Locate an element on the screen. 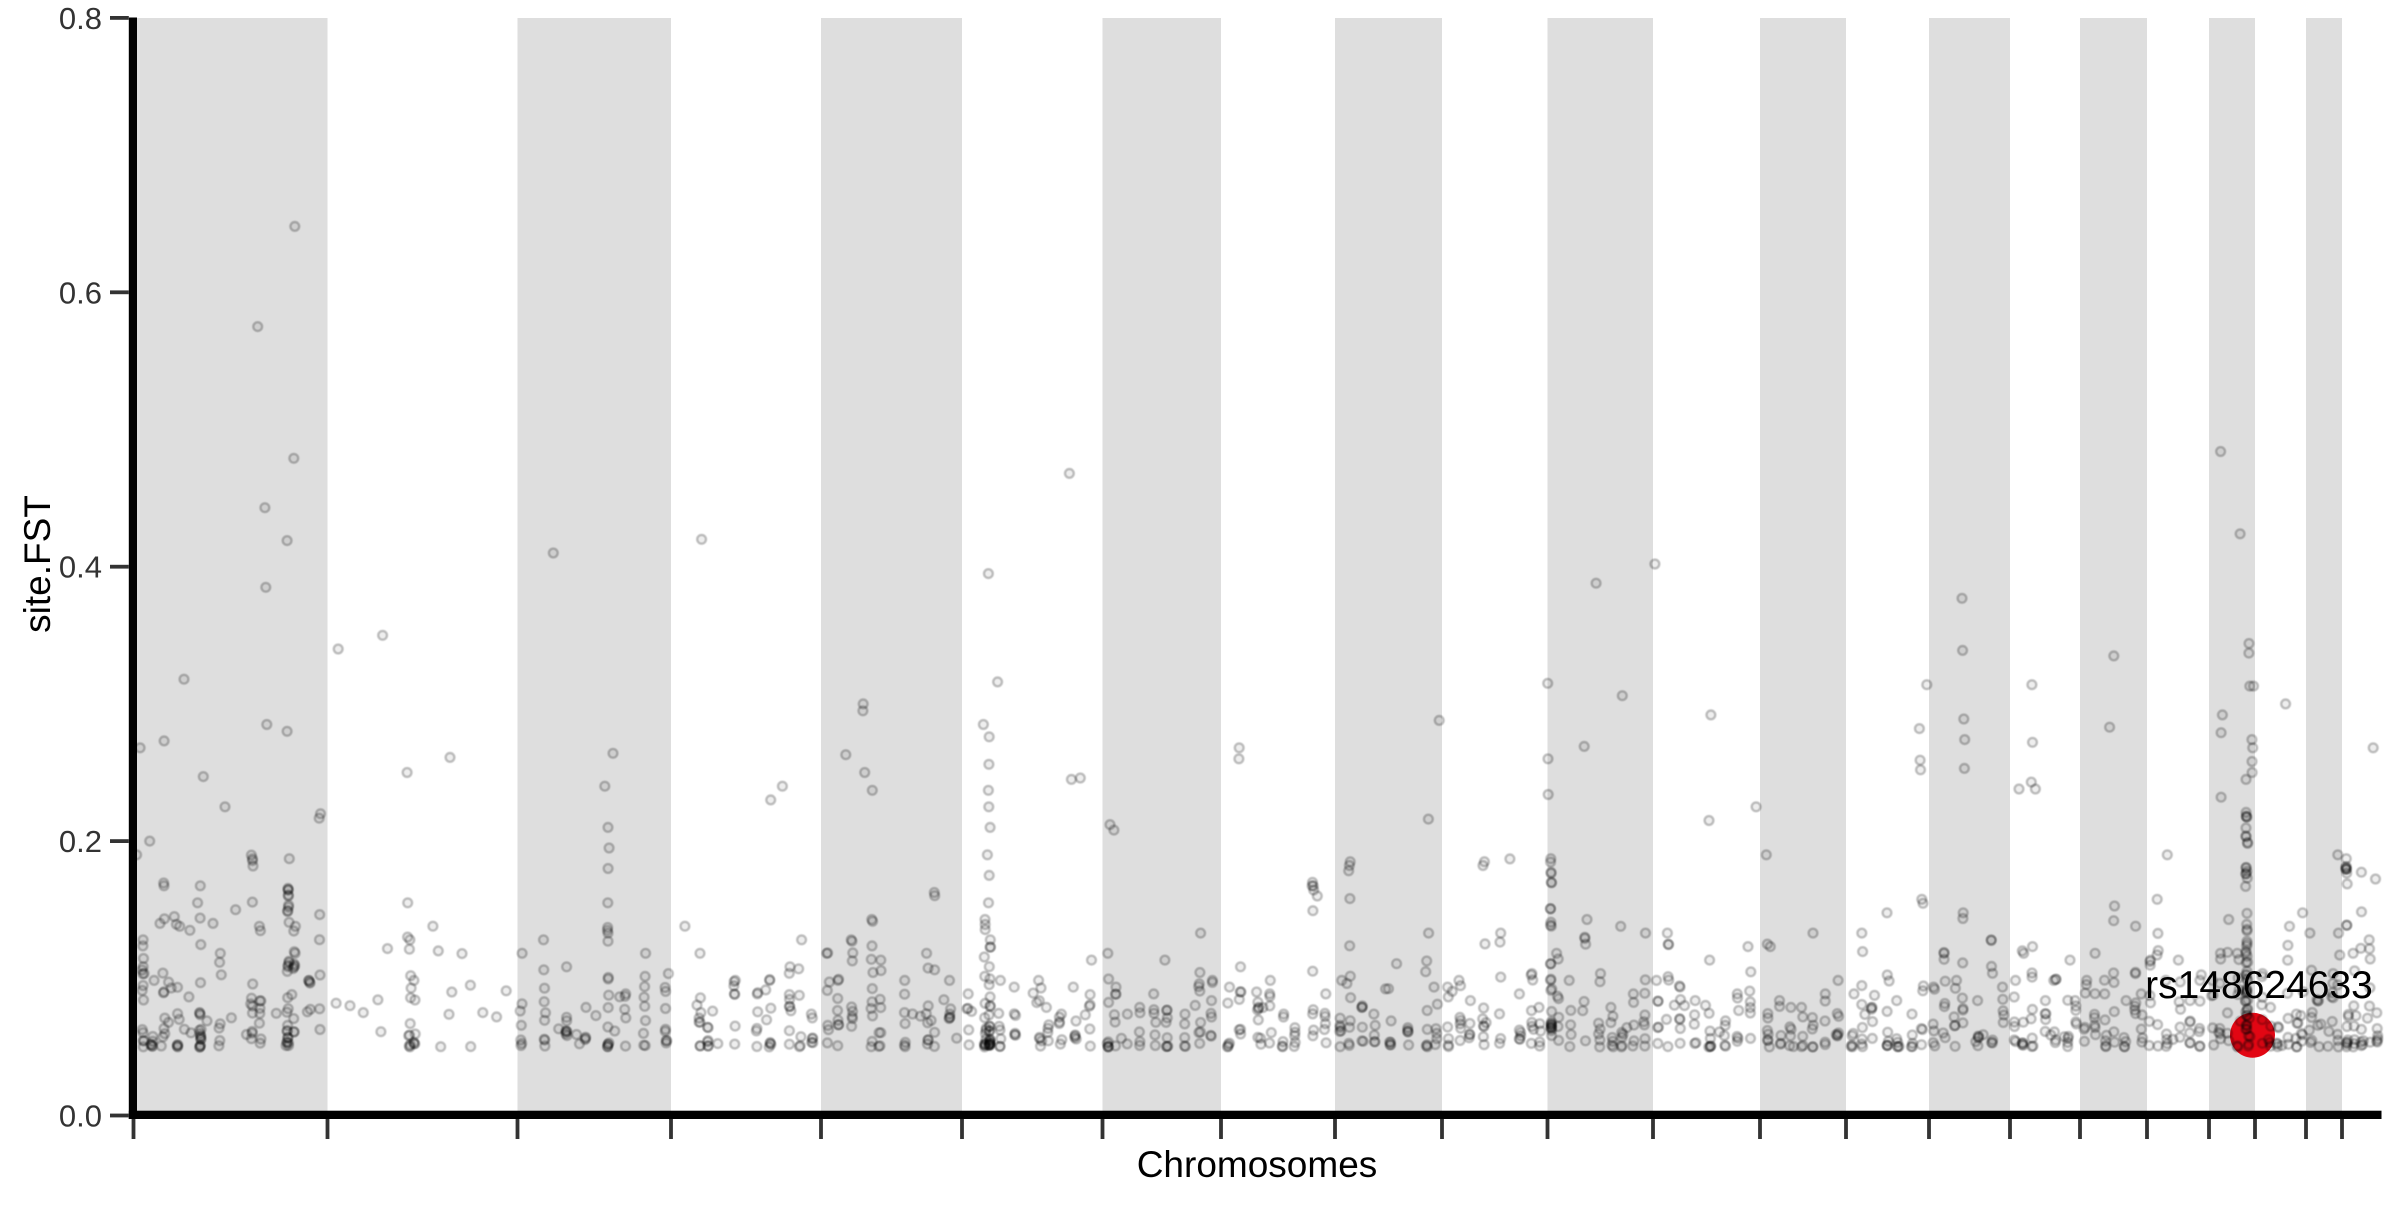  svg-text: site.FST is located at coordinates (37, 564).